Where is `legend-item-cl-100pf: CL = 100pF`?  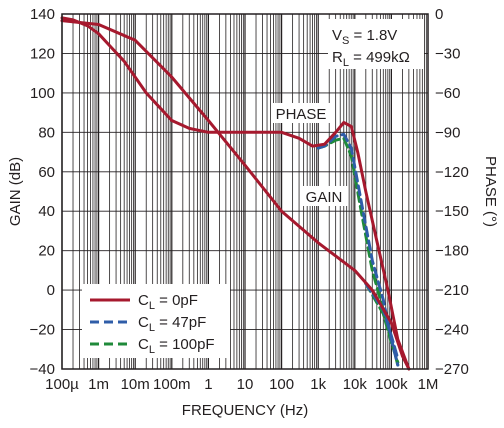
legend-item-cl-100pf: CL = 100pF is located at coordinates (152, 346).